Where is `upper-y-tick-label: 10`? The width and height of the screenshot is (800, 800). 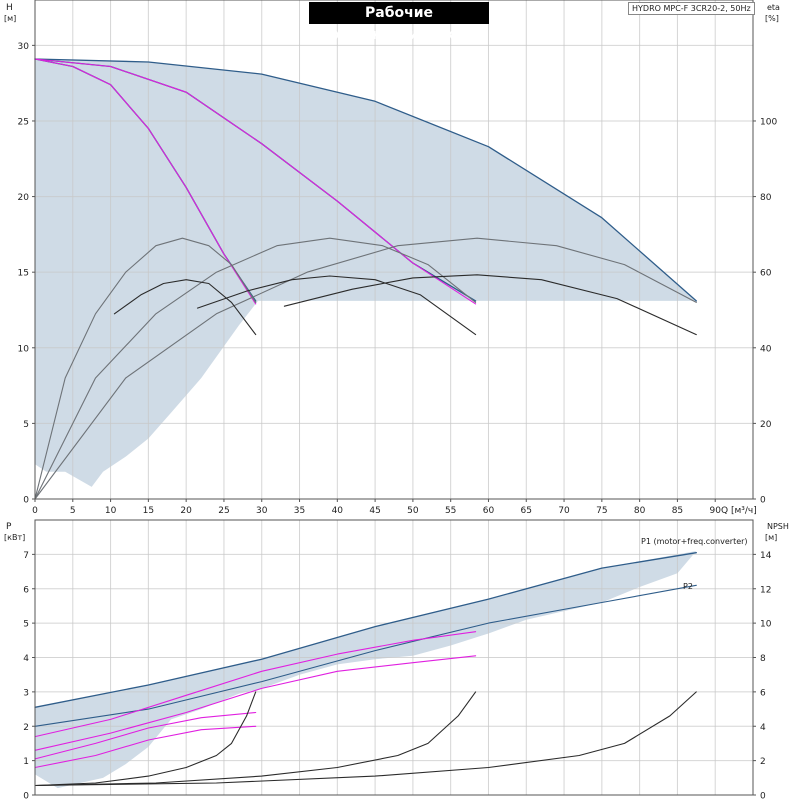
upper-y-tick-label: 10 is located at coordinates (24, 349).